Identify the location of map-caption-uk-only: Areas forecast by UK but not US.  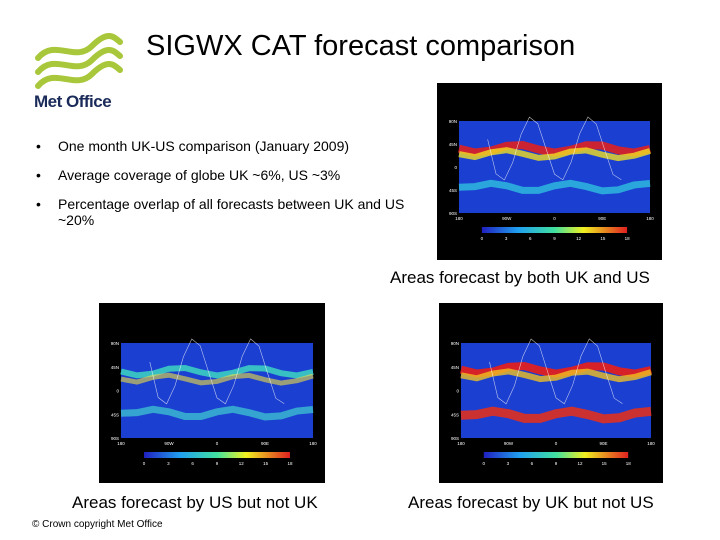
(531, 502).